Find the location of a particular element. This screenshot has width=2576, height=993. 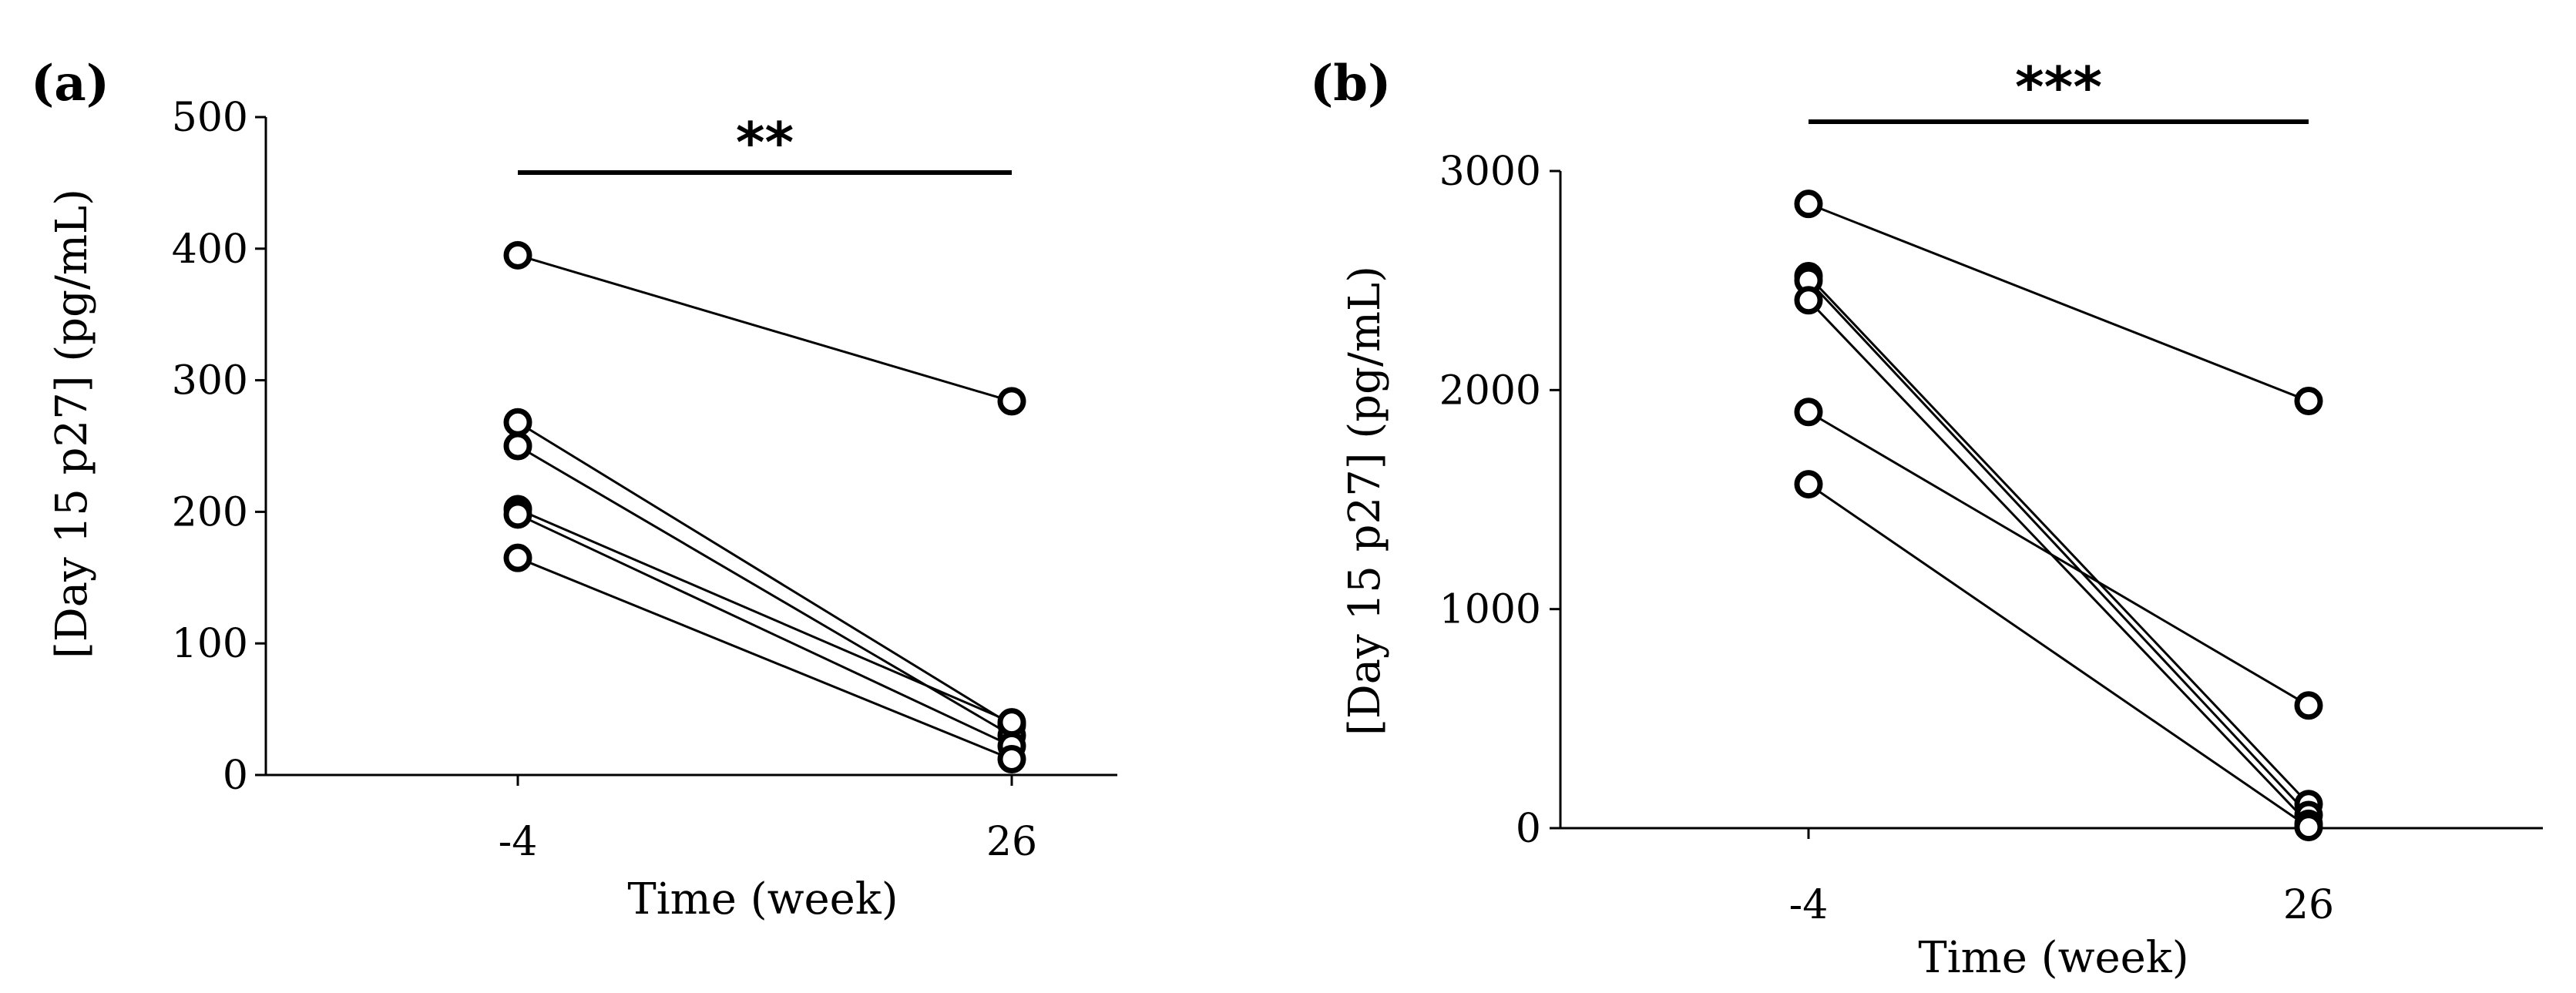

significance-stars-a: ** is located at coordinates (765, 142).